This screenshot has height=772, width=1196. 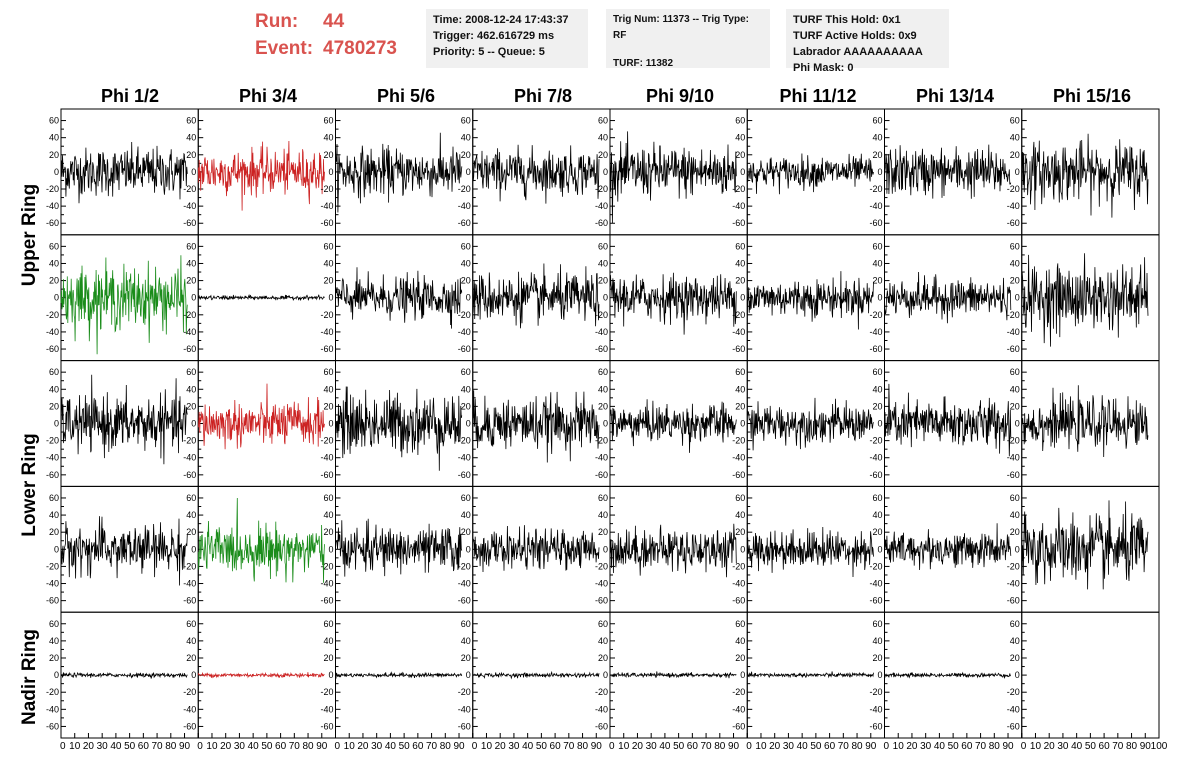 I want to click on turf-text: TURF: 11382, so click(x=643, y=63).